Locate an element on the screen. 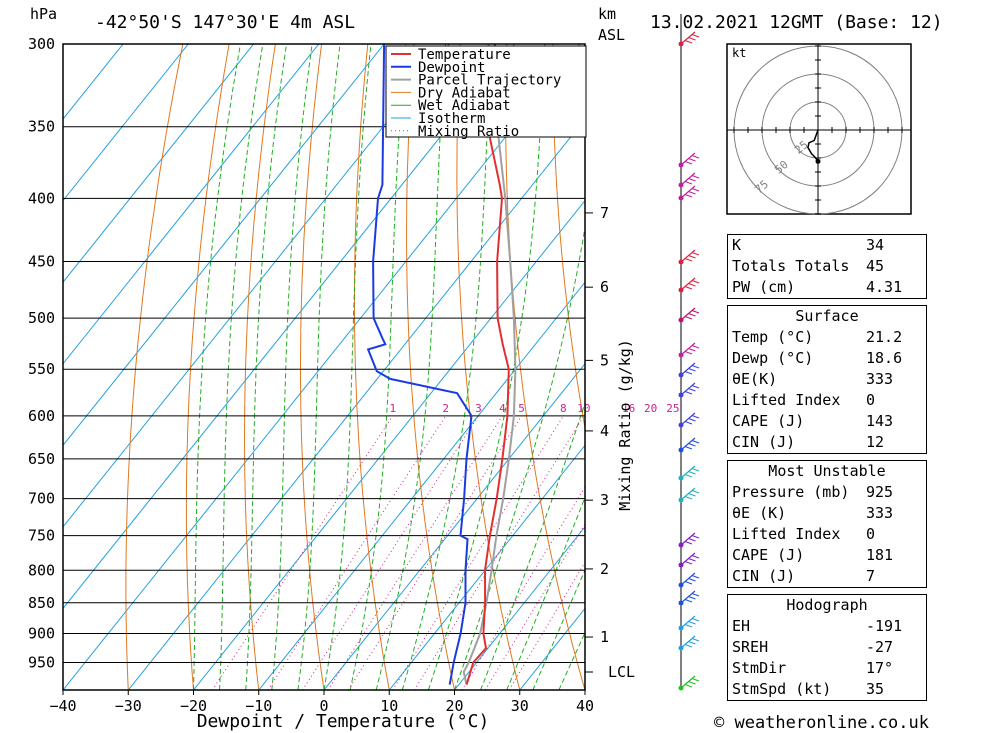 This screenshot has width=1000, height=733. x-tick-label: −40 is located at coordinates (62, 706).